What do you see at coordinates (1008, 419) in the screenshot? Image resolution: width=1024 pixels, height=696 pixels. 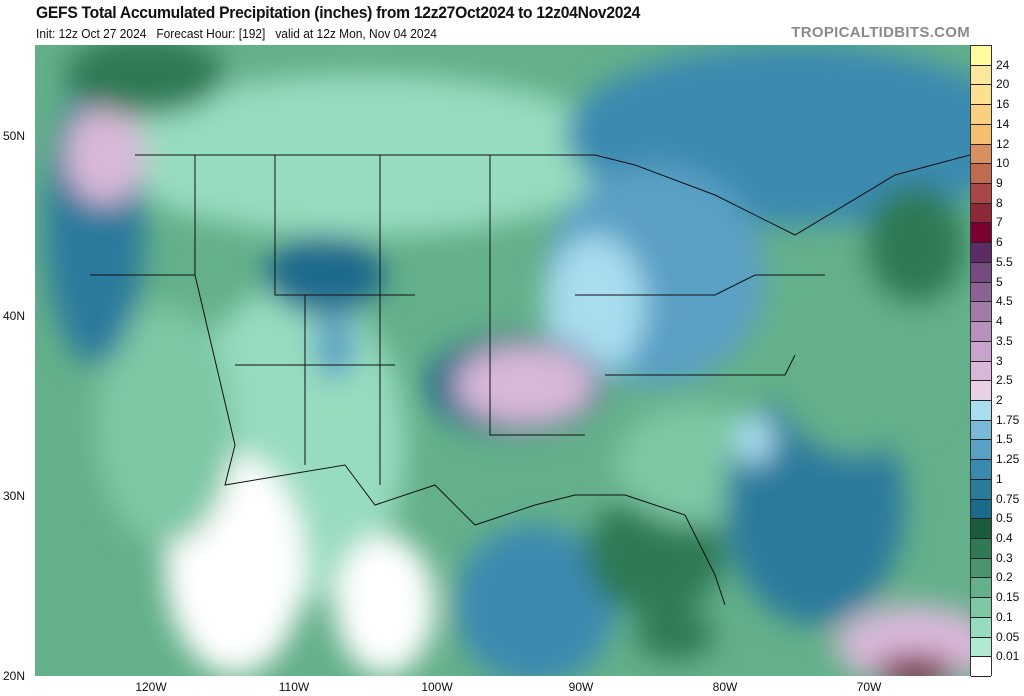 I see `colorbar-label: 1.75` at bounding box center [1008, 419].